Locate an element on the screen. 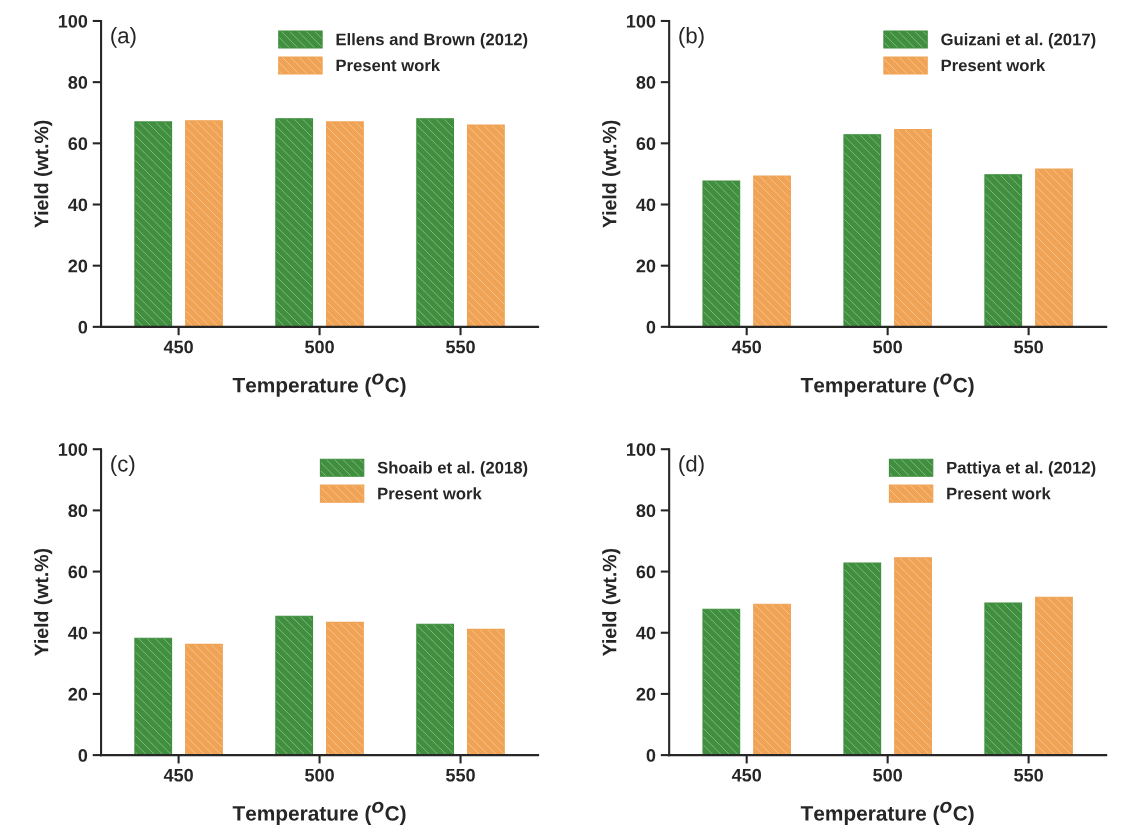  legend-label: Shoaib et al. (2018) is located at coordinates (452, 469).